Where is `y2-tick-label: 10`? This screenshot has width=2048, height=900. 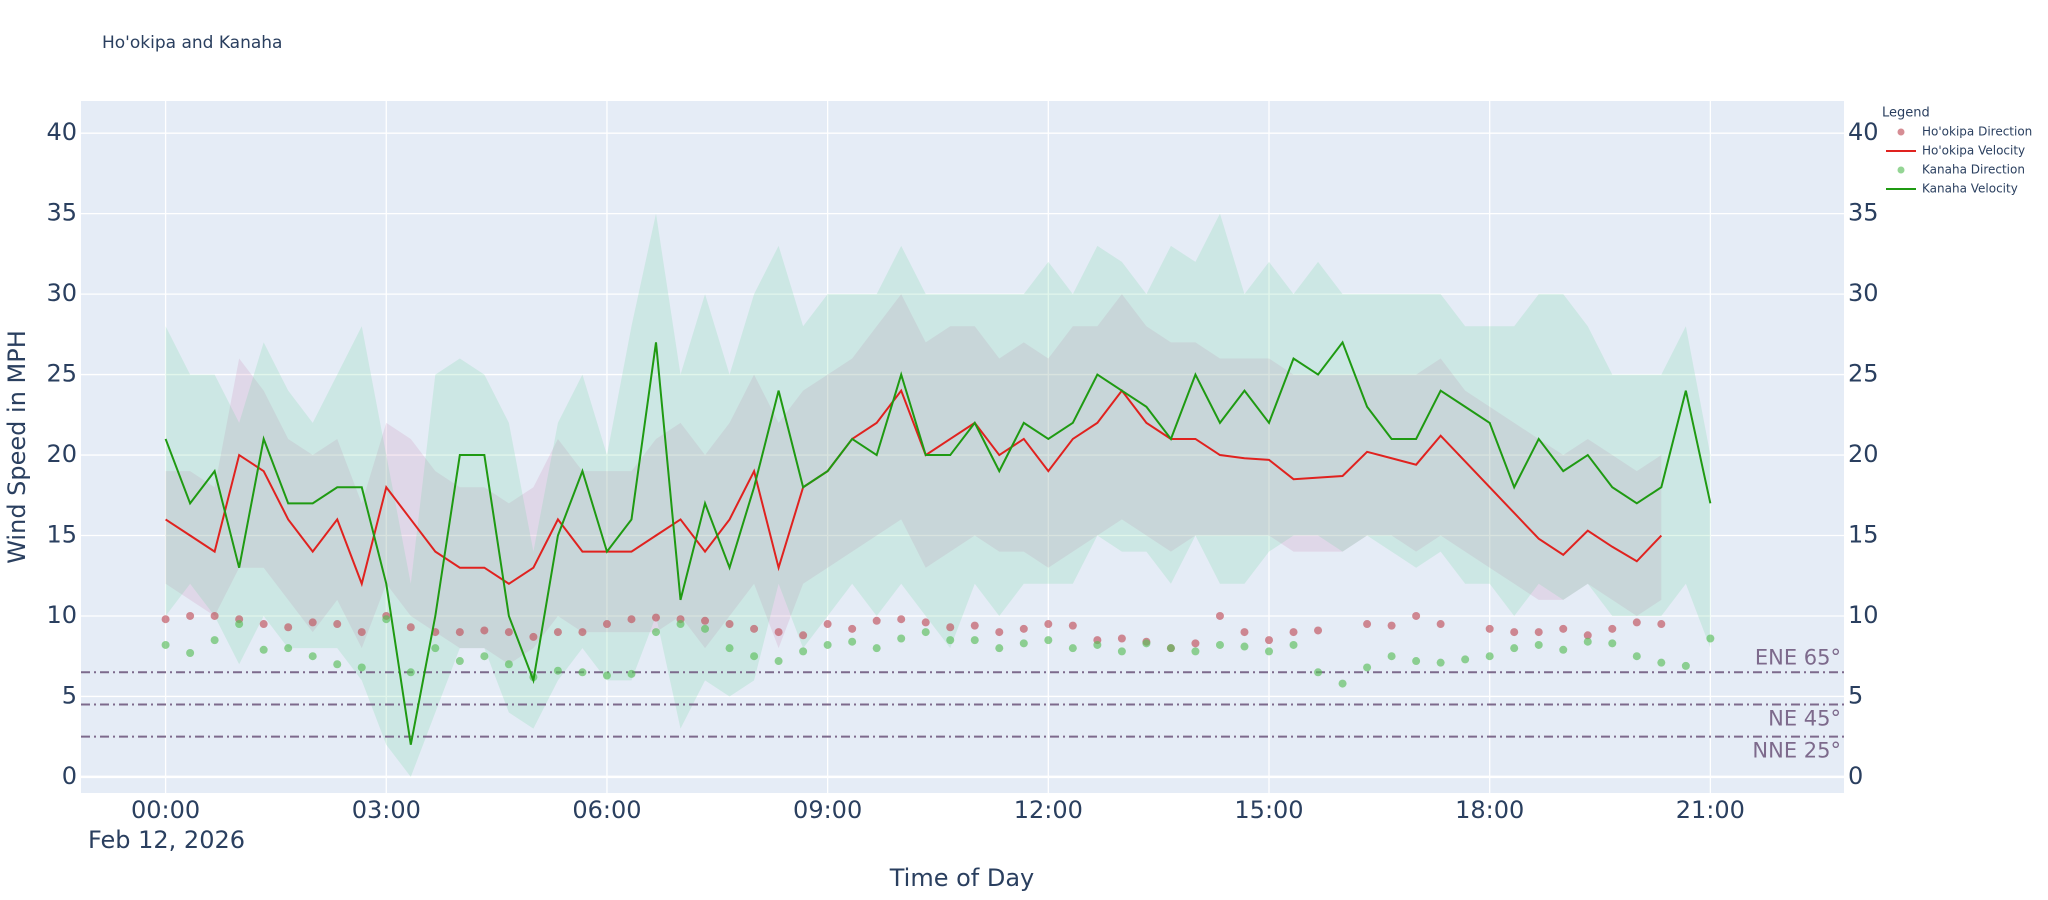 y2-tick-label: 10 is located at coordinates (1863, 615).